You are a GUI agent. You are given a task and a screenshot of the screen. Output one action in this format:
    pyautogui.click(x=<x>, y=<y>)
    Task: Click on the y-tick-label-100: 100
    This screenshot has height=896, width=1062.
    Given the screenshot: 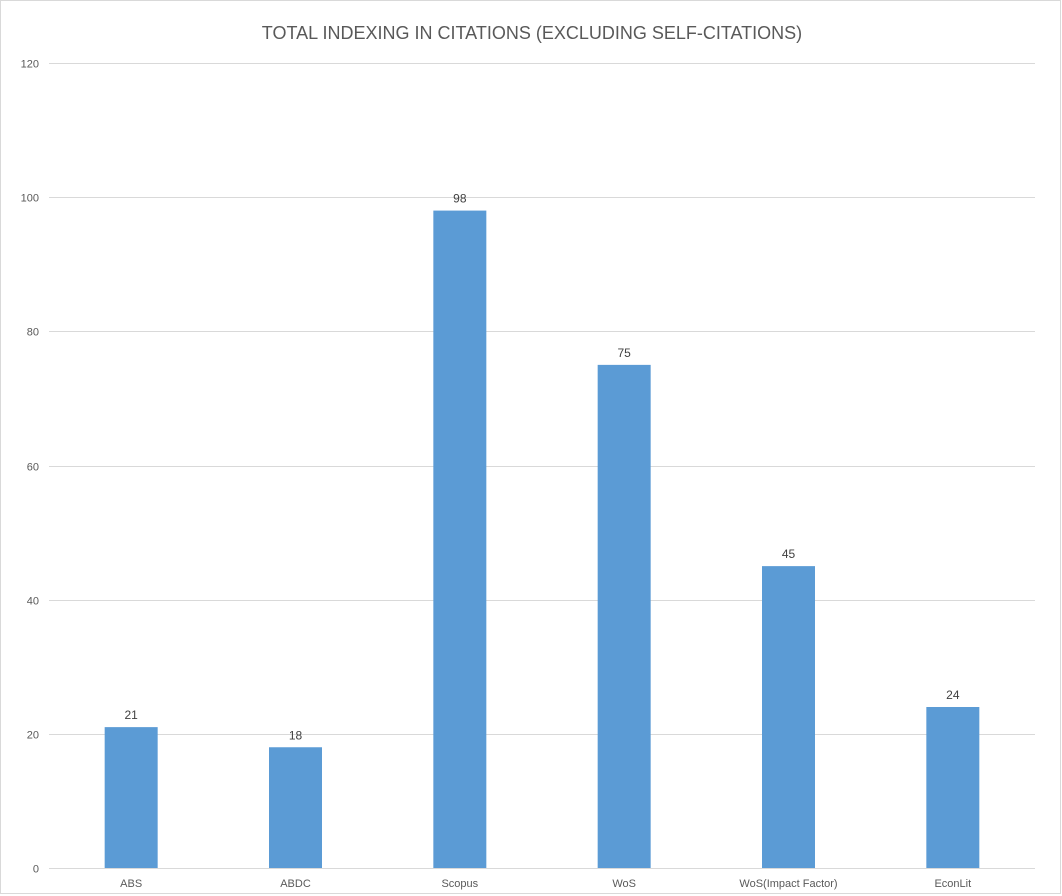 What is the action you would take?
    pyautogui.click(x=30, y=199)
    